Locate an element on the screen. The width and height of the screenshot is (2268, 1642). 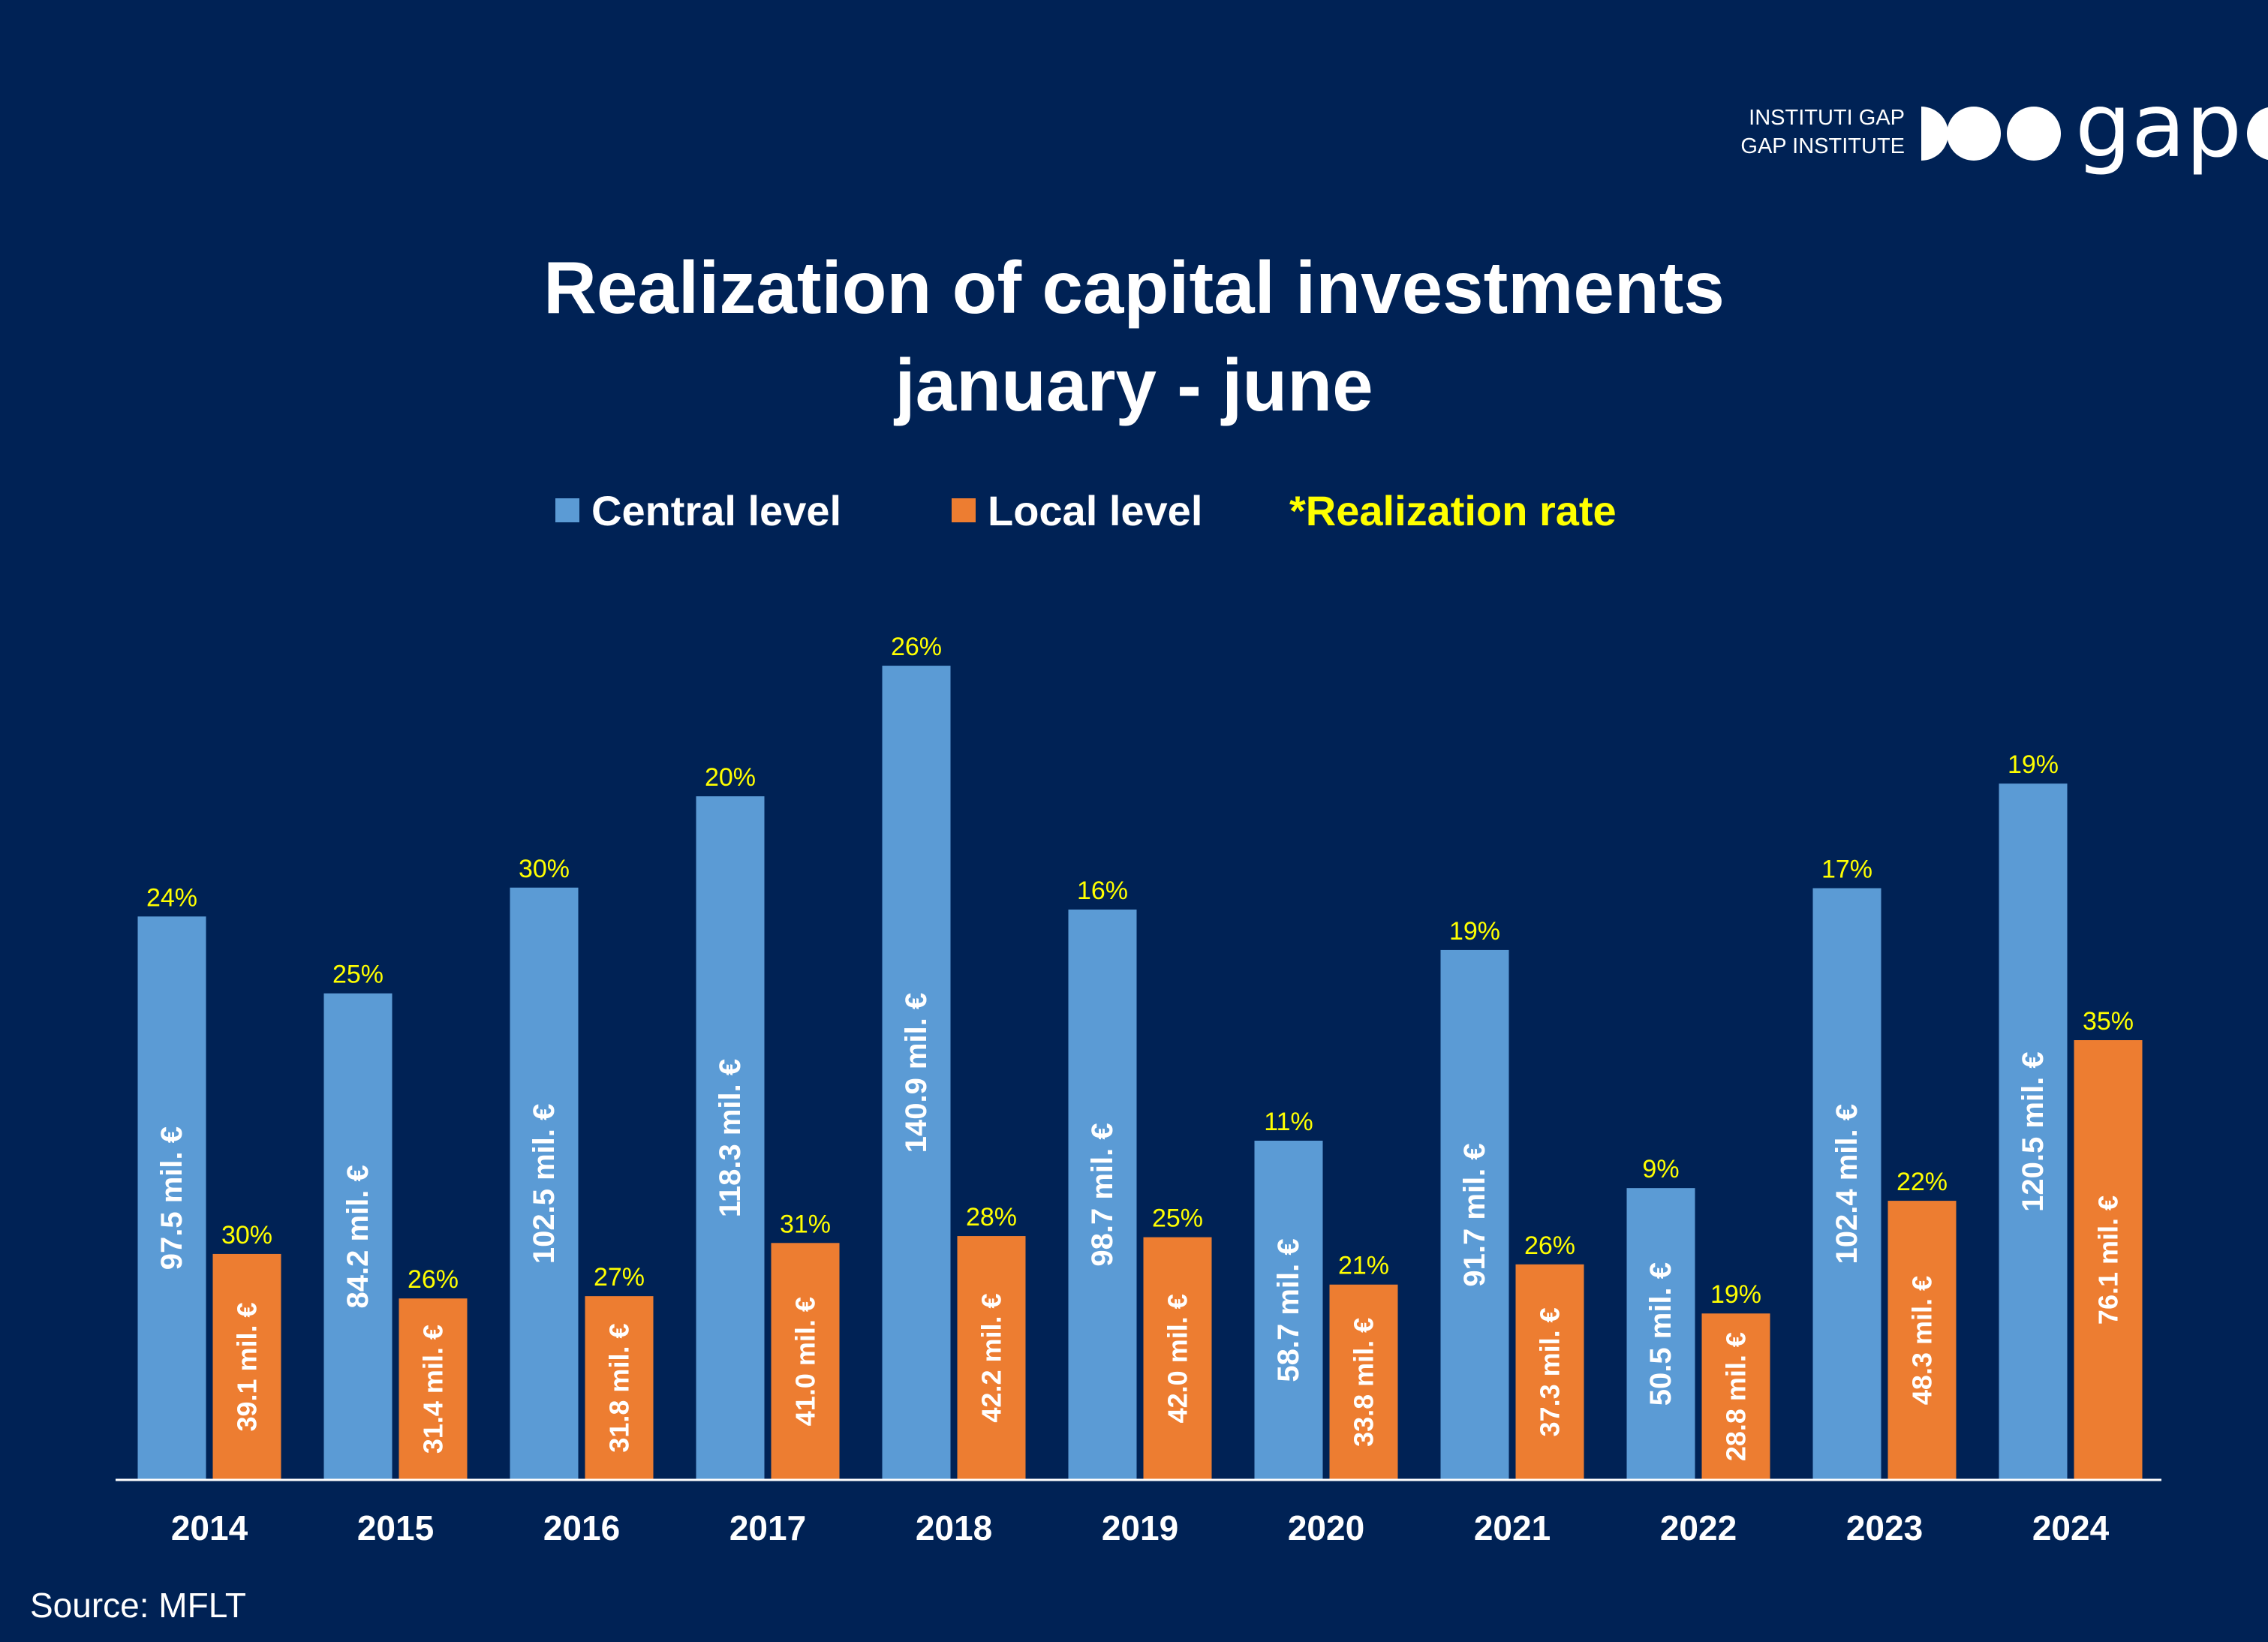
legend-item-local: Local level is located at coordinates (1077, 510).